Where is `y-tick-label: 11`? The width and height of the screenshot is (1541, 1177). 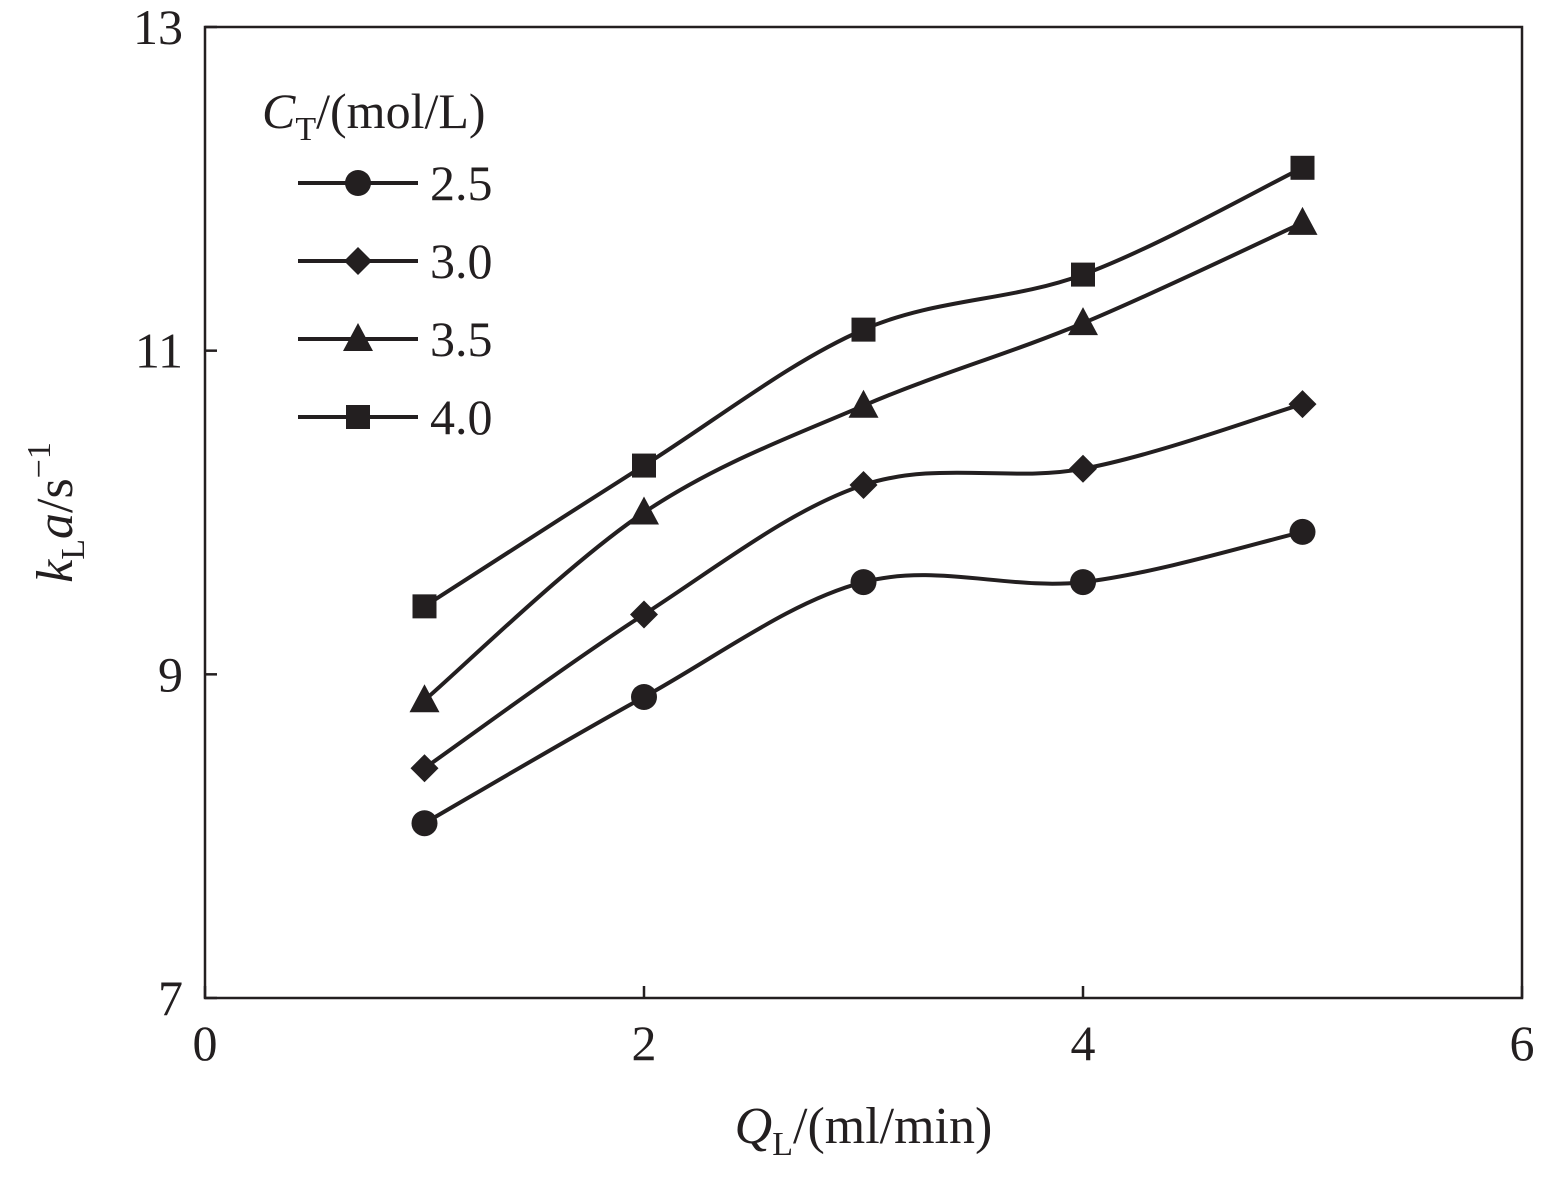 y-tick-label: 11 is located at coordinates (159, 351).